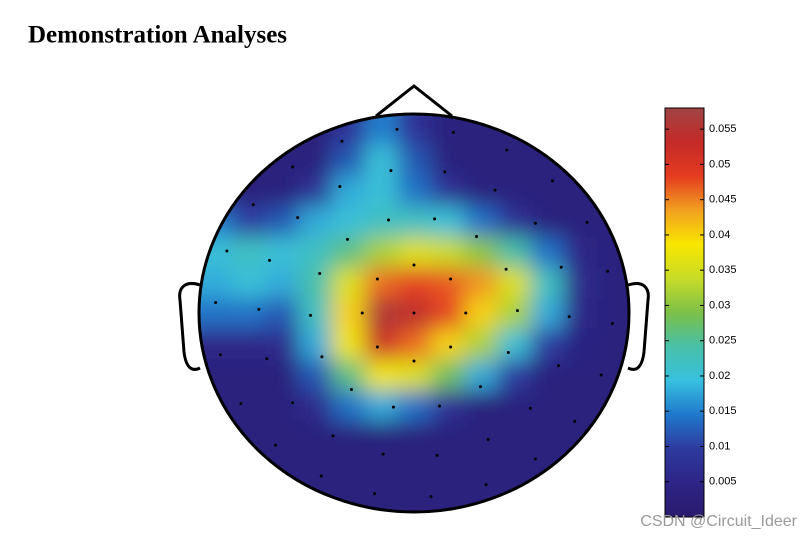 The height and width of the screenshot is (542, 812). What do you see at coordinates (723, 270) in the screenshot?
I see `colorbar-tick-label: 0.035` at bounding box center [723, 270].